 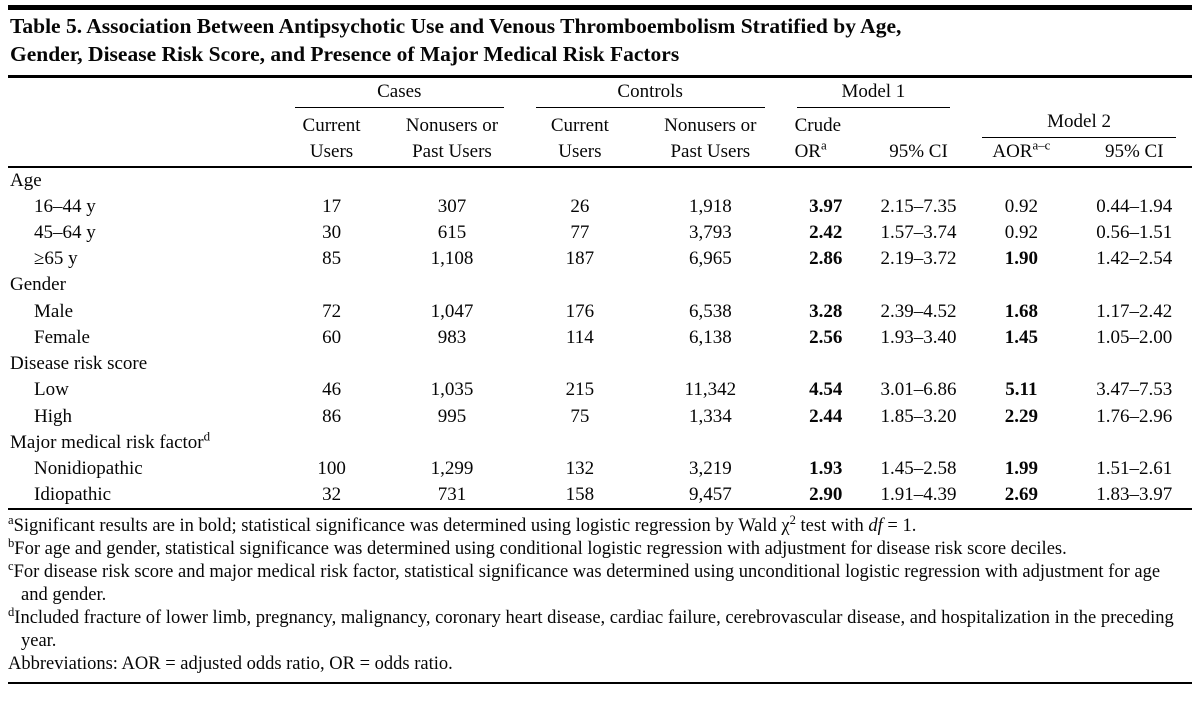 I want to click on df-italic: df, so click(x=875, y=526).